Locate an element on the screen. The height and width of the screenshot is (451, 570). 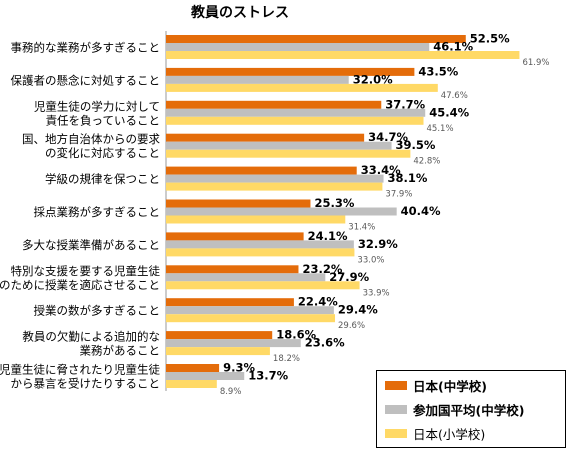
data-label-oecd-average: 13.7% is located at coordinates (268, 376).